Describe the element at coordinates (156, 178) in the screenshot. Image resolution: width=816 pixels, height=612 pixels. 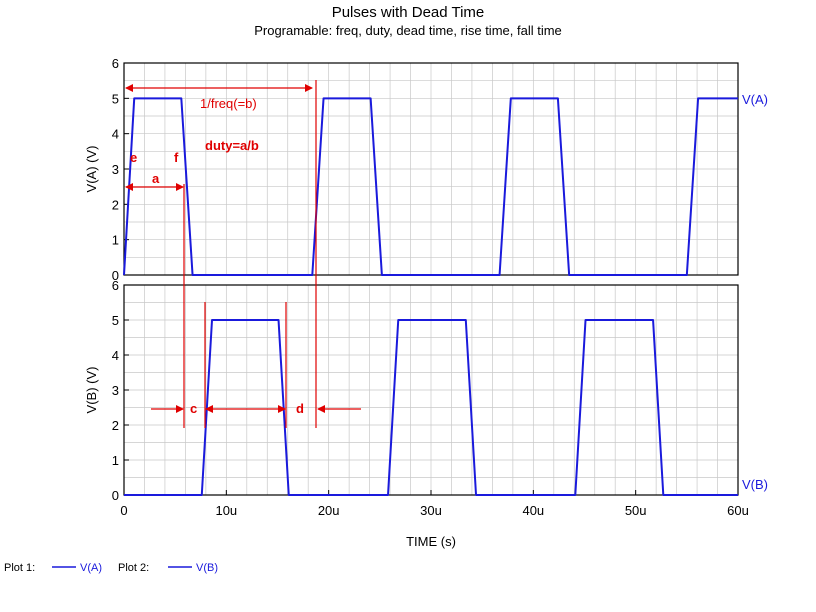
I see `a-label: a` at that location.